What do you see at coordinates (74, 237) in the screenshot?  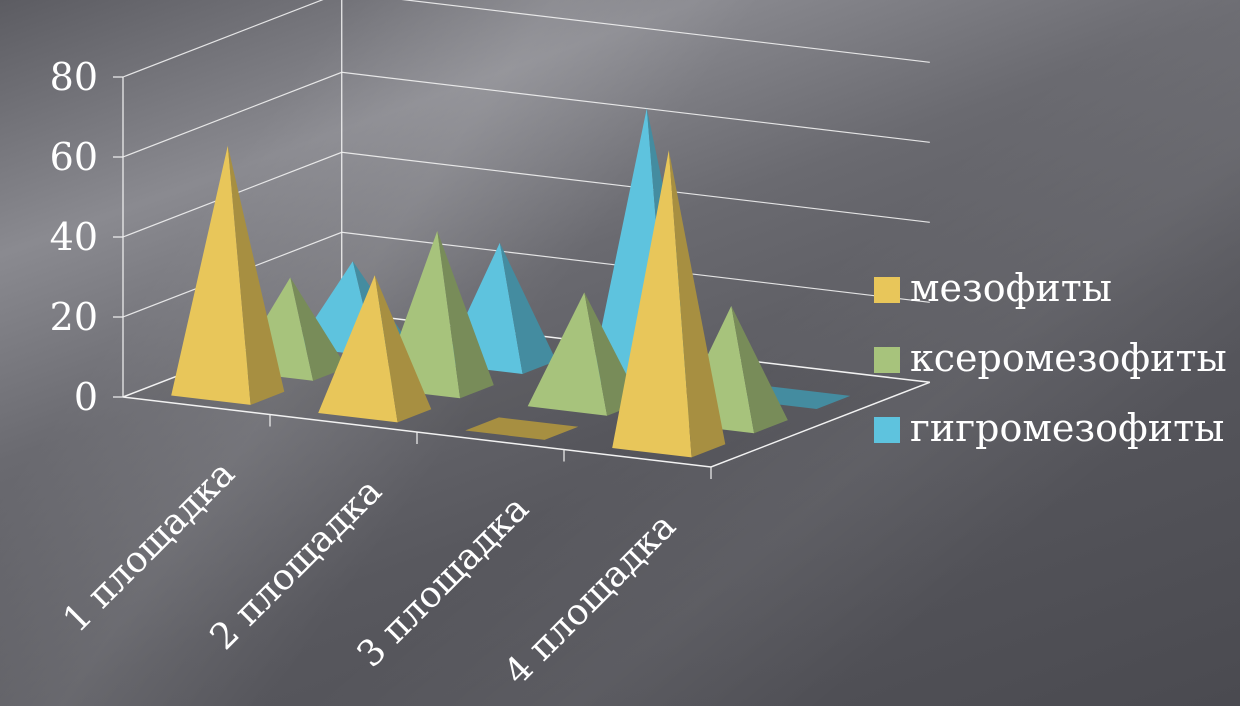 I see `y-tick-label: 40` at bounding box center [74, 237].